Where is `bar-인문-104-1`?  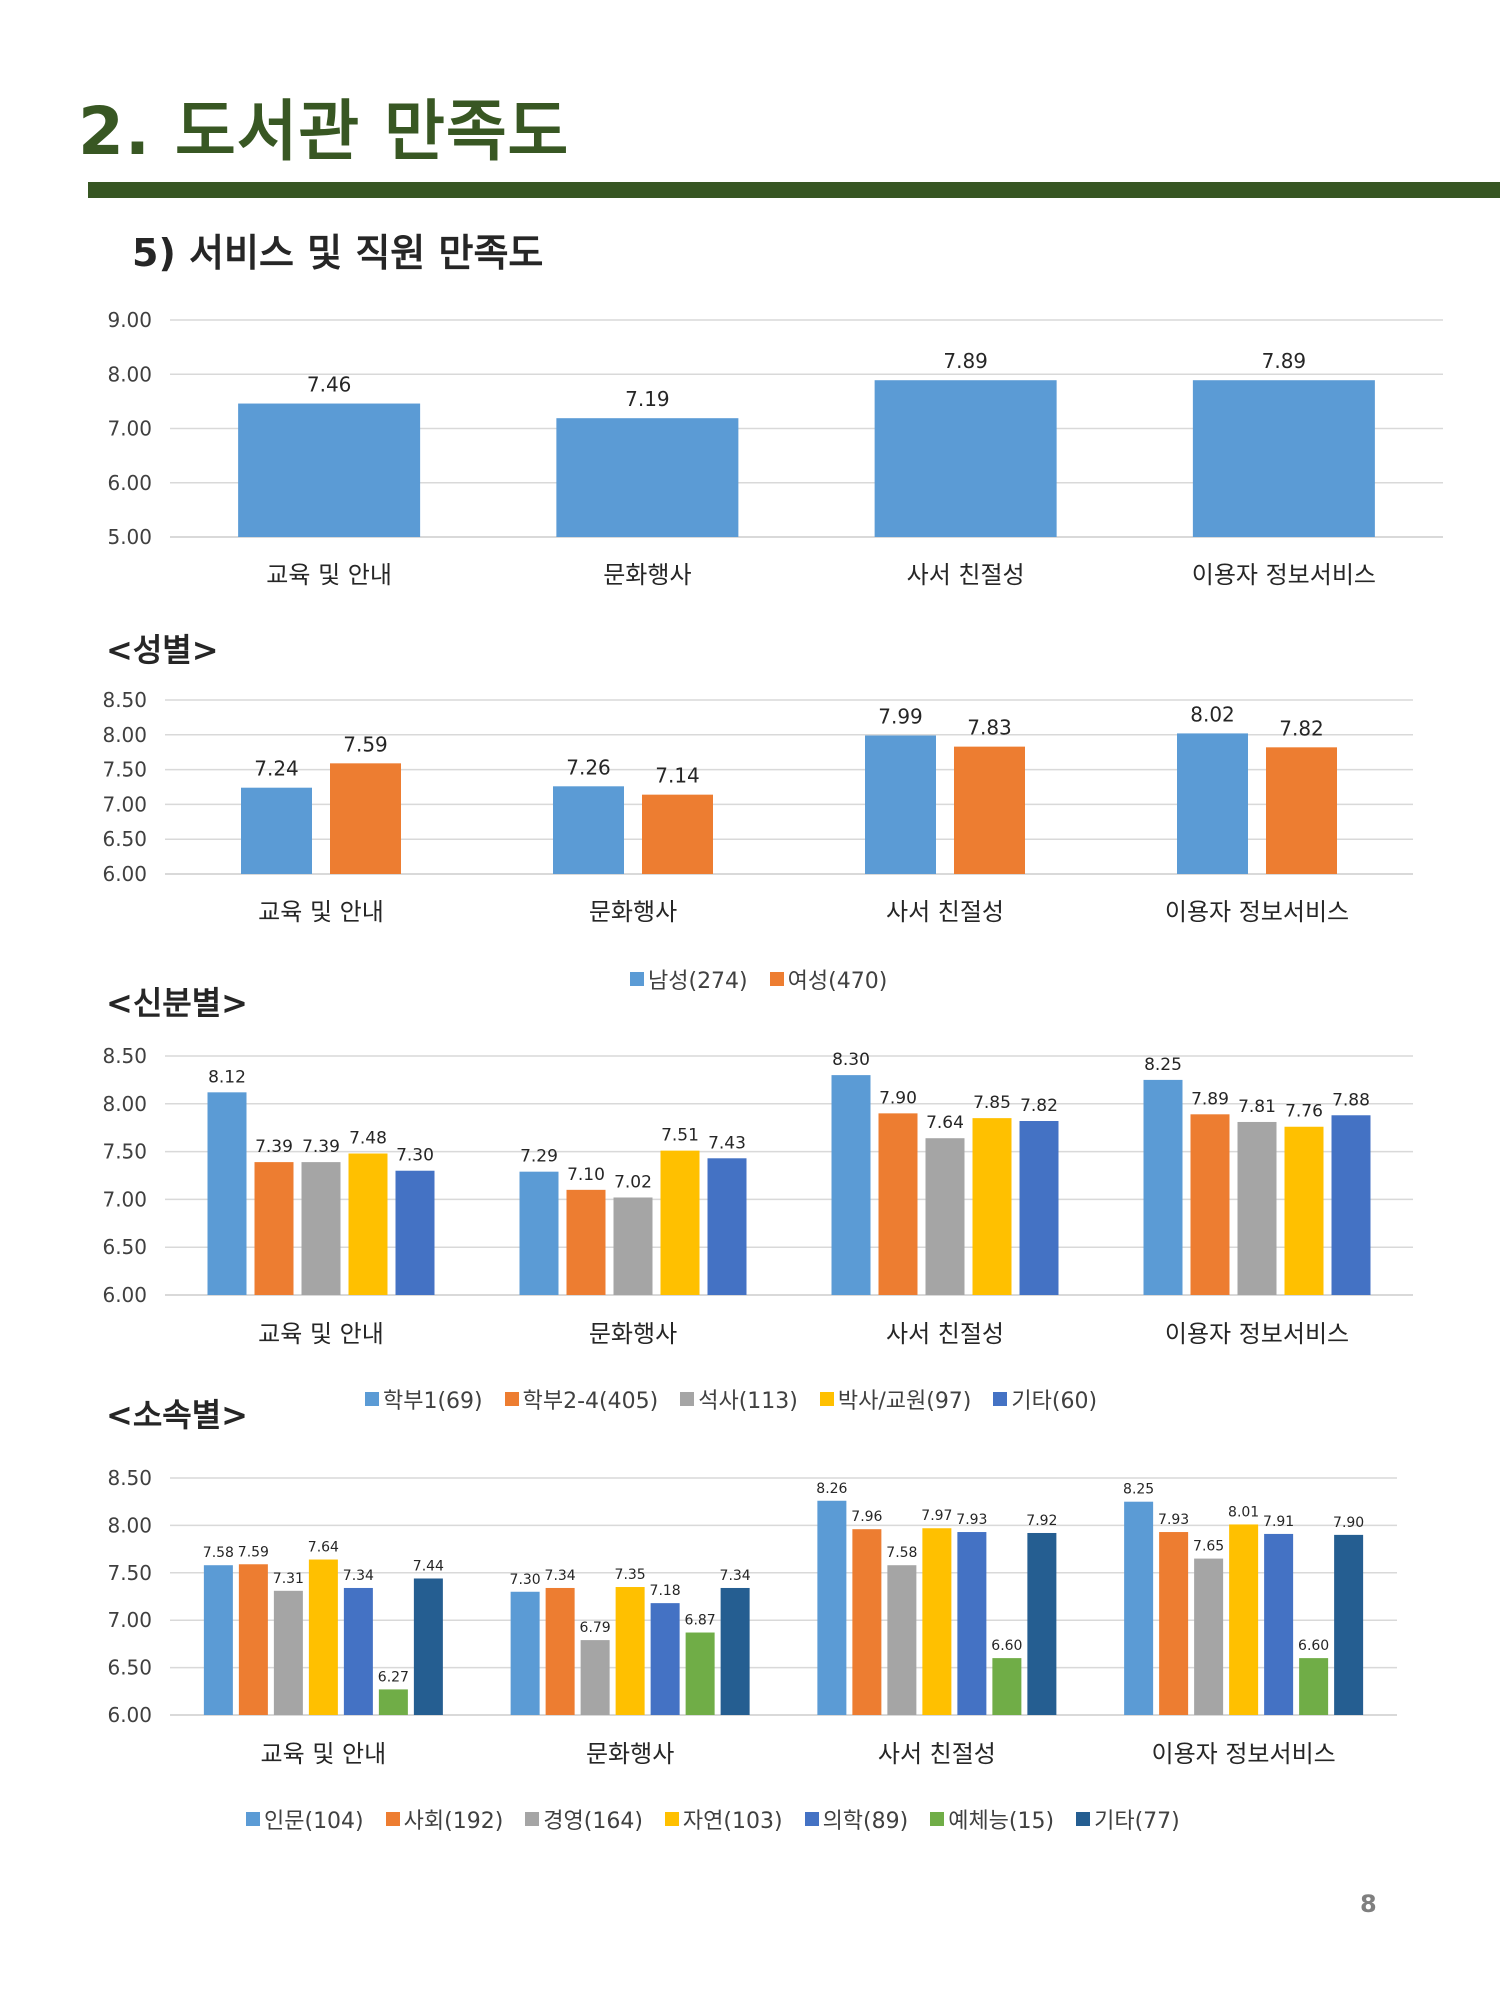 bar-인문-104-1 is located at coordinates (218, 1640).